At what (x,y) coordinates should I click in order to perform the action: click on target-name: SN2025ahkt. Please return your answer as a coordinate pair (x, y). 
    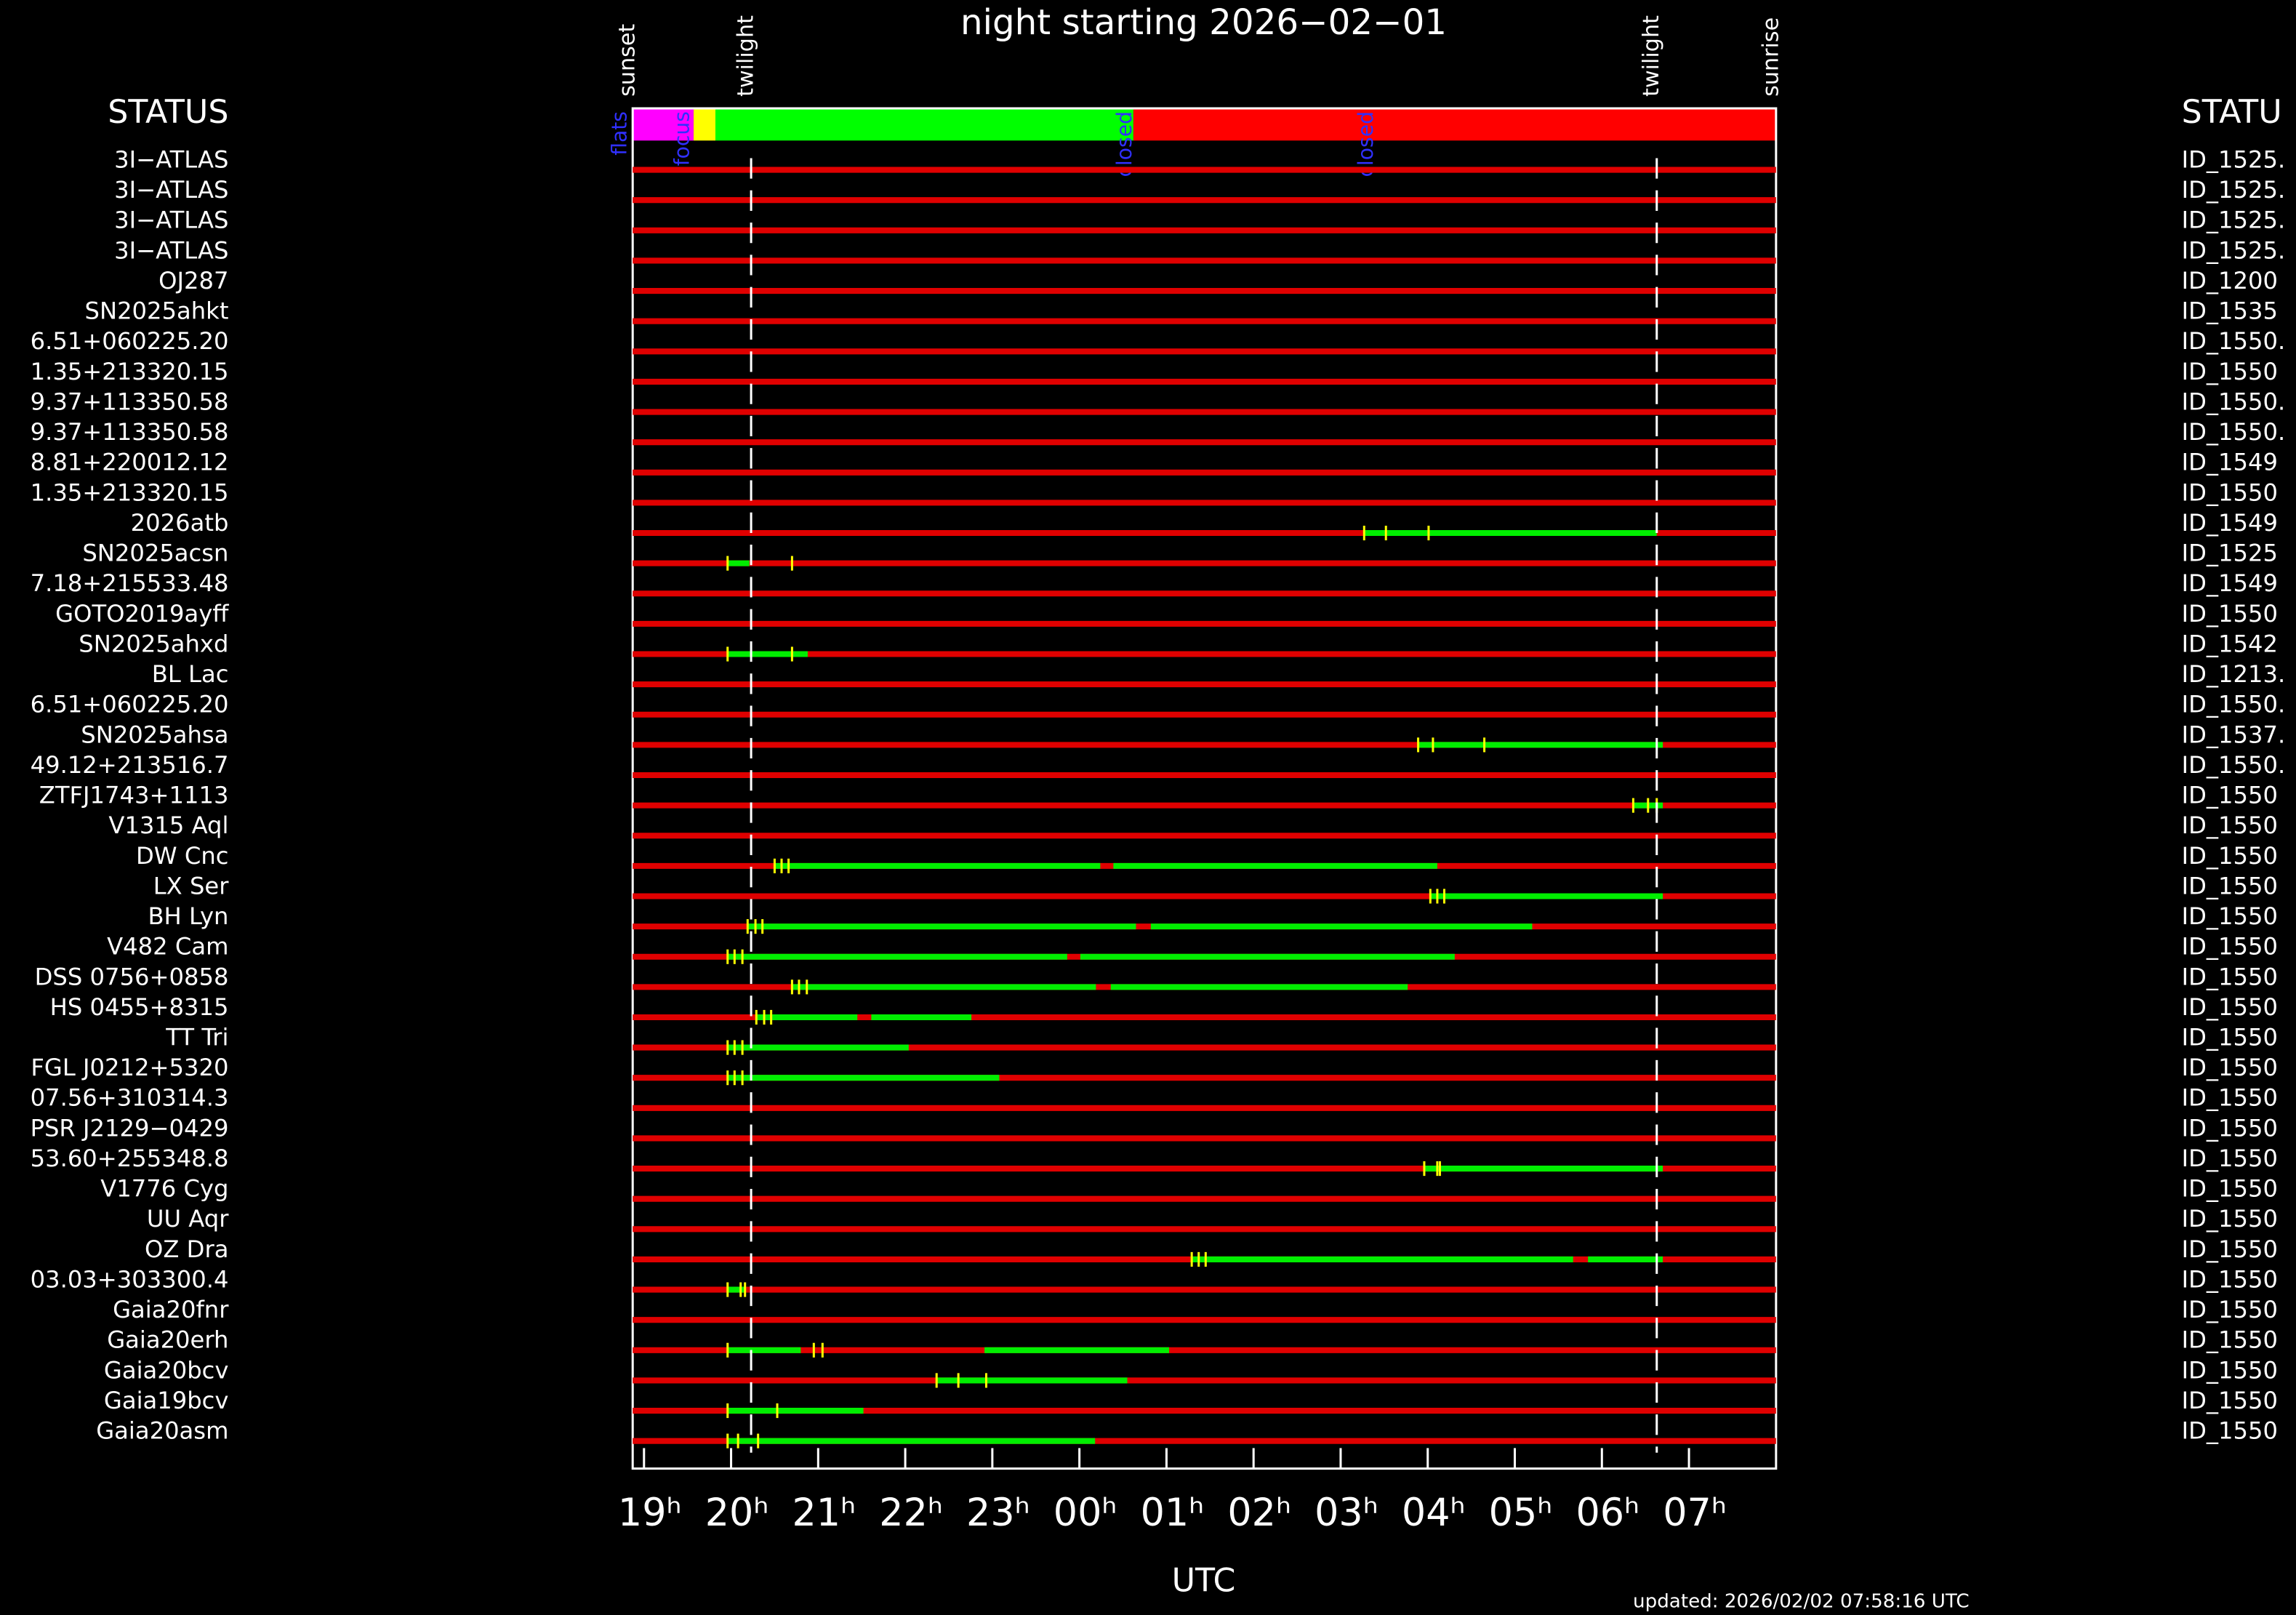
    Looking at the image, I should click on (157, 311).